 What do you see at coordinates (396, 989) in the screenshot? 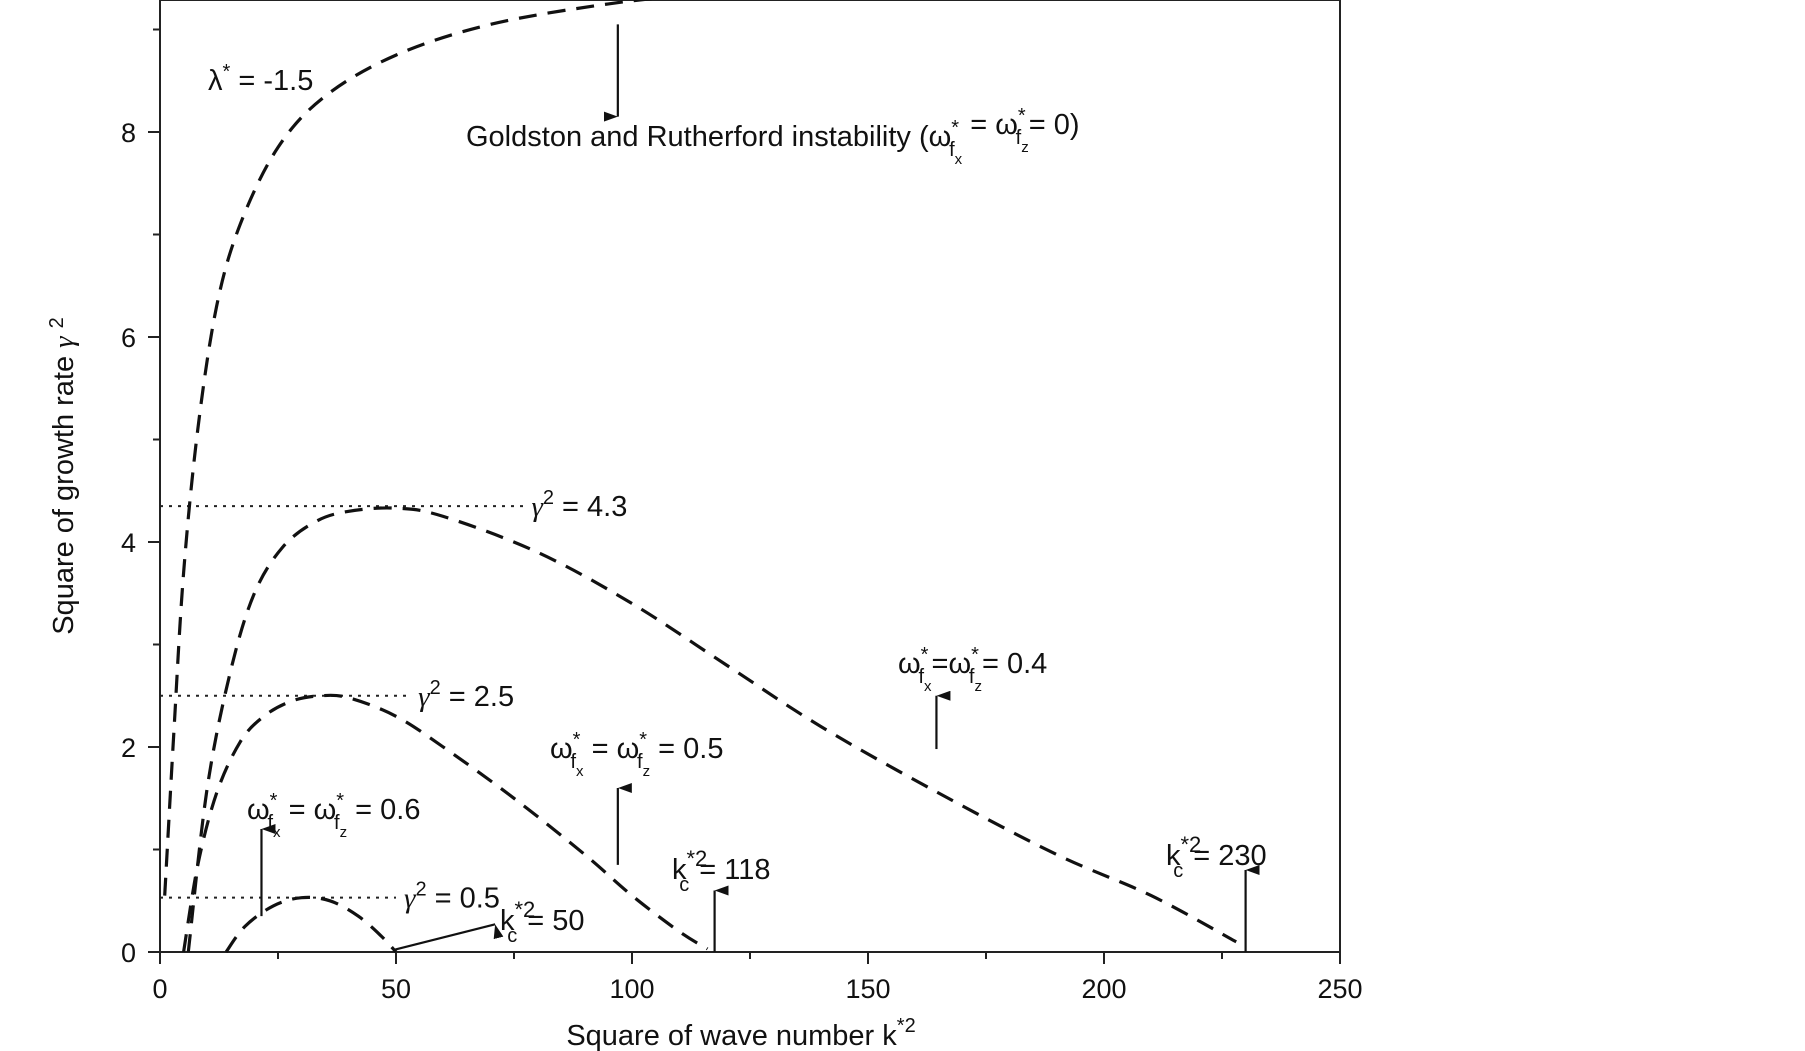
I see `x-tick-label: 50` at bounding box center [396, 989].